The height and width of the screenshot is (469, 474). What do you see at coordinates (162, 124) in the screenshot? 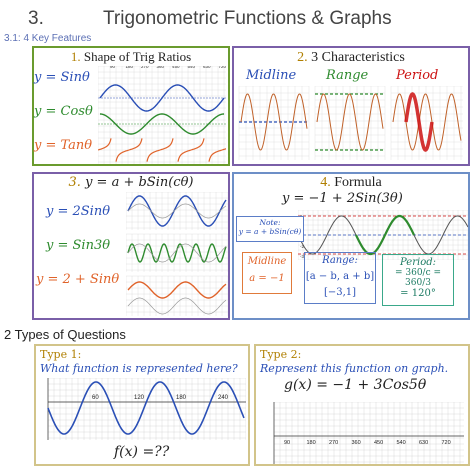
I see `cos-curve` at bounding box center [162, 124].